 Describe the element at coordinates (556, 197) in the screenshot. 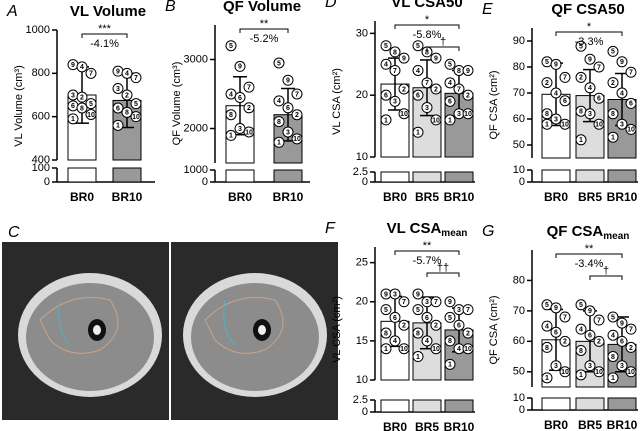

I see `x-tick-label: BR0` at that location.